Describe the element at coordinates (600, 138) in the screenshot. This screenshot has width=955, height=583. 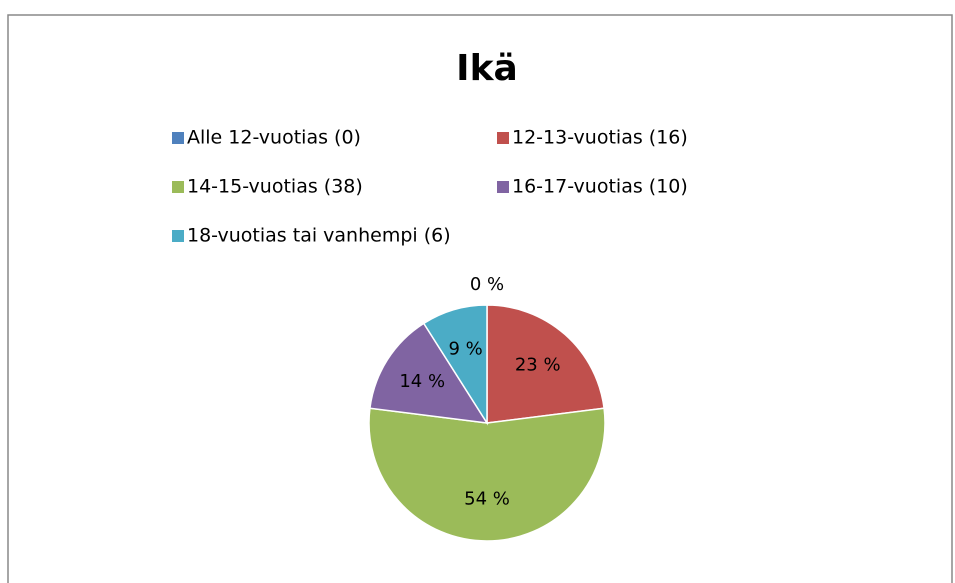
I see `legend-label: 12-13-vuotias (16)` at that location.